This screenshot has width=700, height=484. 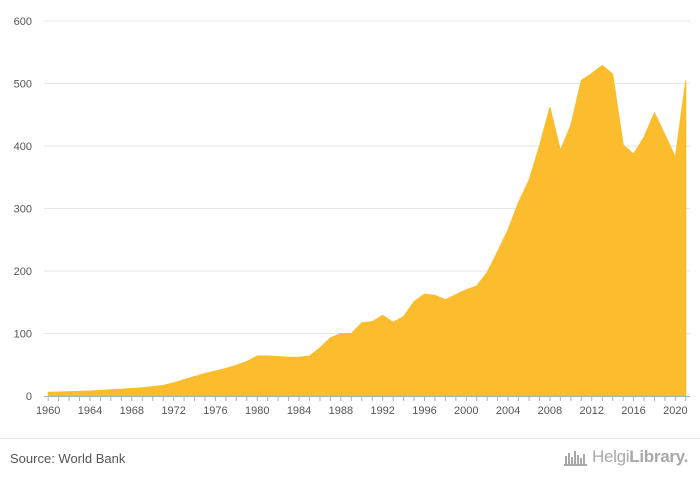 What do you see at coordinates (23, 22) in the screenshot?
I see `y-tick-label: 600` at bounding box center [23, 22].